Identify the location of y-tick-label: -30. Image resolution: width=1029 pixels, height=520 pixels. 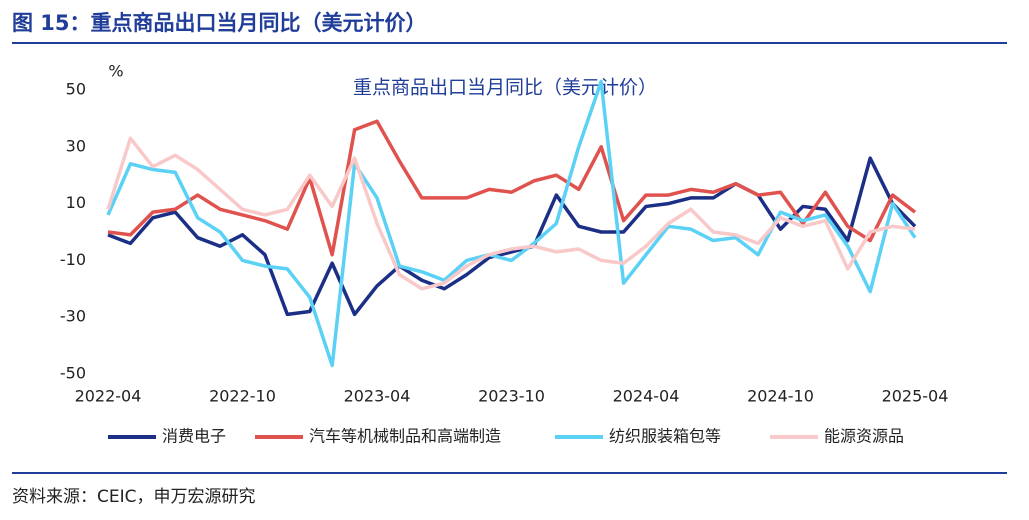
(73, 316).